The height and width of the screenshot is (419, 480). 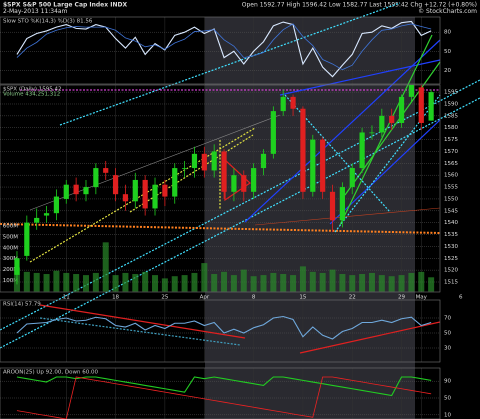 What do you see at coordinates (66, 298) in the screenshot?
I see `x-tick-label: 11` at bounding box center [66, 298].